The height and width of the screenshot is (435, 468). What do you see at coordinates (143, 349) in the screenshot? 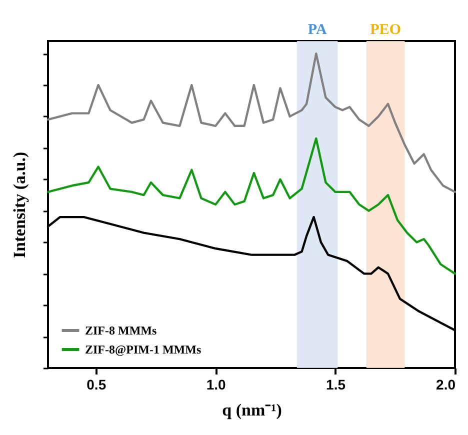
I see `legend-label: ZIF-8@PIM-1 MMMs` at bounding box center [143, 349].